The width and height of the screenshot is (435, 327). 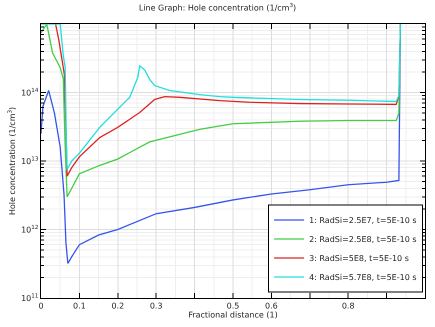 I want to click on x-tick-label: 0, so click(x=41, y=306).